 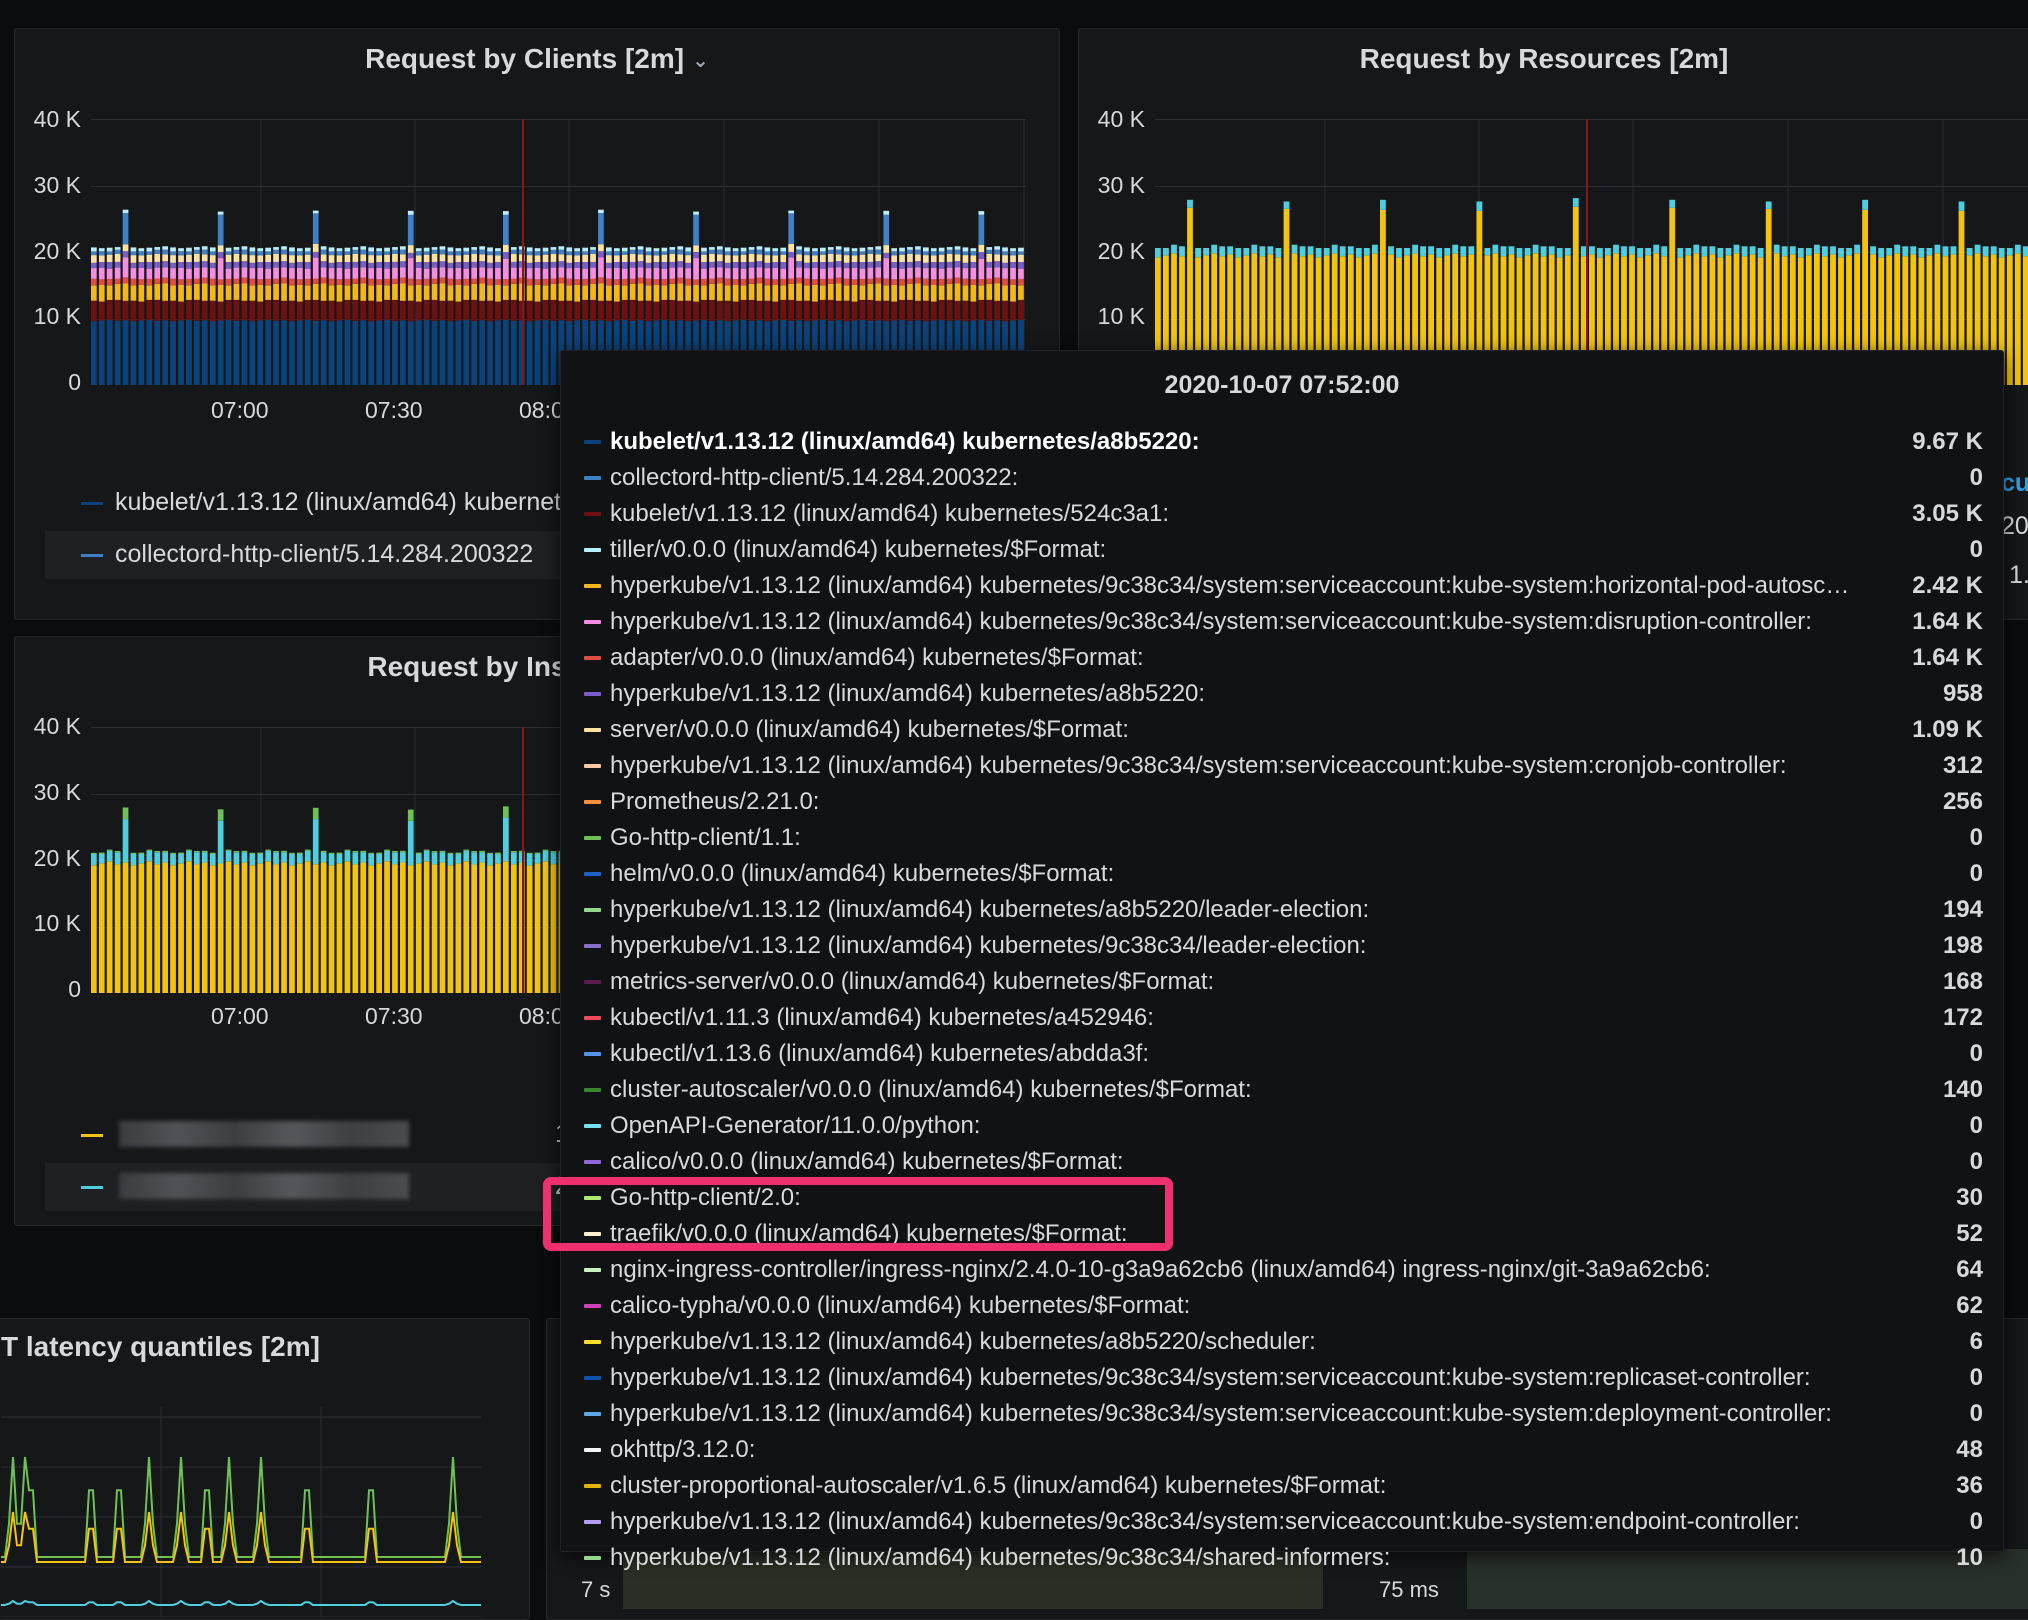 What do you see at coordinates (700, 61) in the screenshot?
I see `chevron-down-icon: ⌄` at bounding box center [700, 61].